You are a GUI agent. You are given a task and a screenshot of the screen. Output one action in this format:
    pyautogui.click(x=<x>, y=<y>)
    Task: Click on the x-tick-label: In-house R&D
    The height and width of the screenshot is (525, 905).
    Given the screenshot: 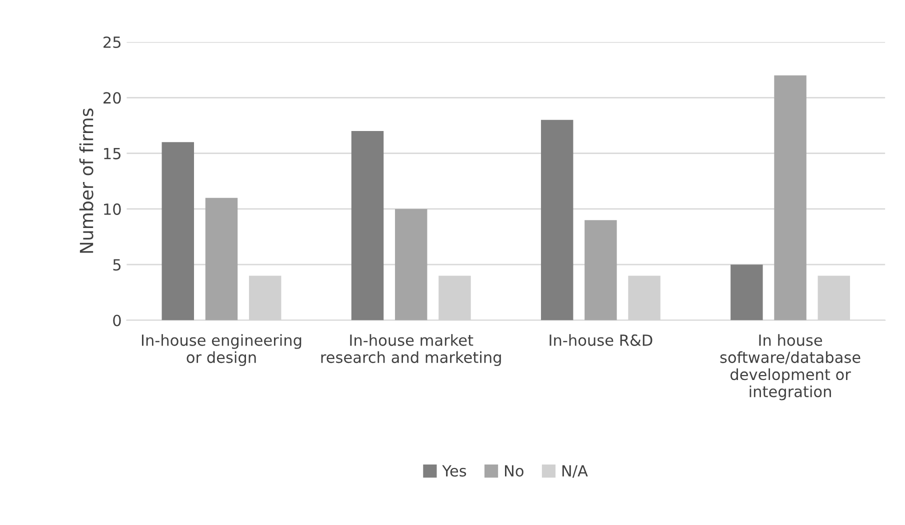 What is the action you would take?
    pyautogui.click(x=601, y=340)
    